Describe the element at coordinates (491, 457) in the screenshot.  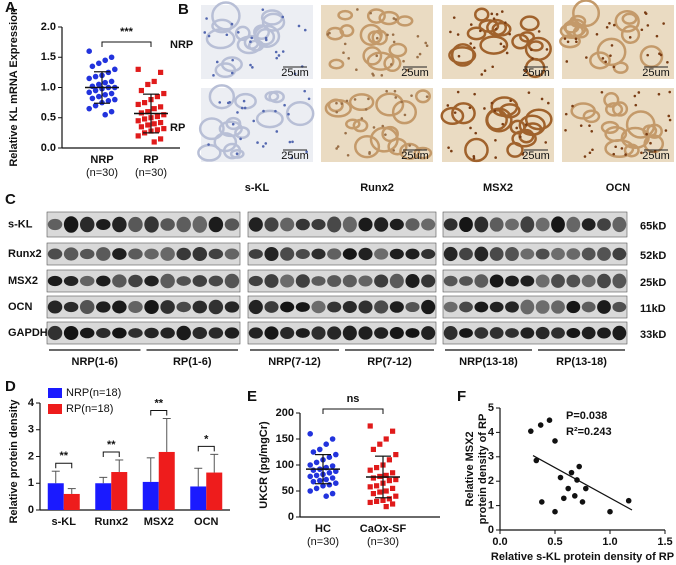
I see `y-tick-label: 3` at that location.